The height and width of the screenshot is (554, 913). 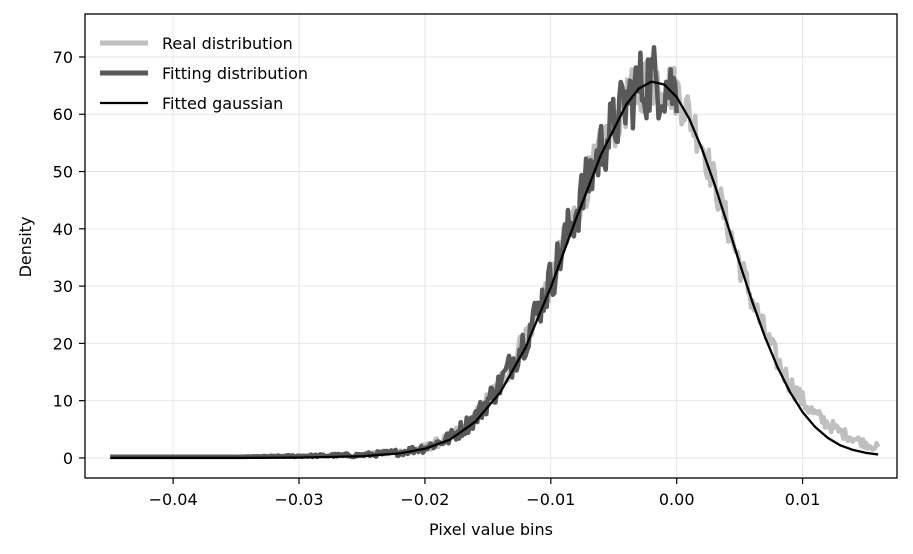 I want to click on y-tick-label: 60, so click(x=63, y=114).